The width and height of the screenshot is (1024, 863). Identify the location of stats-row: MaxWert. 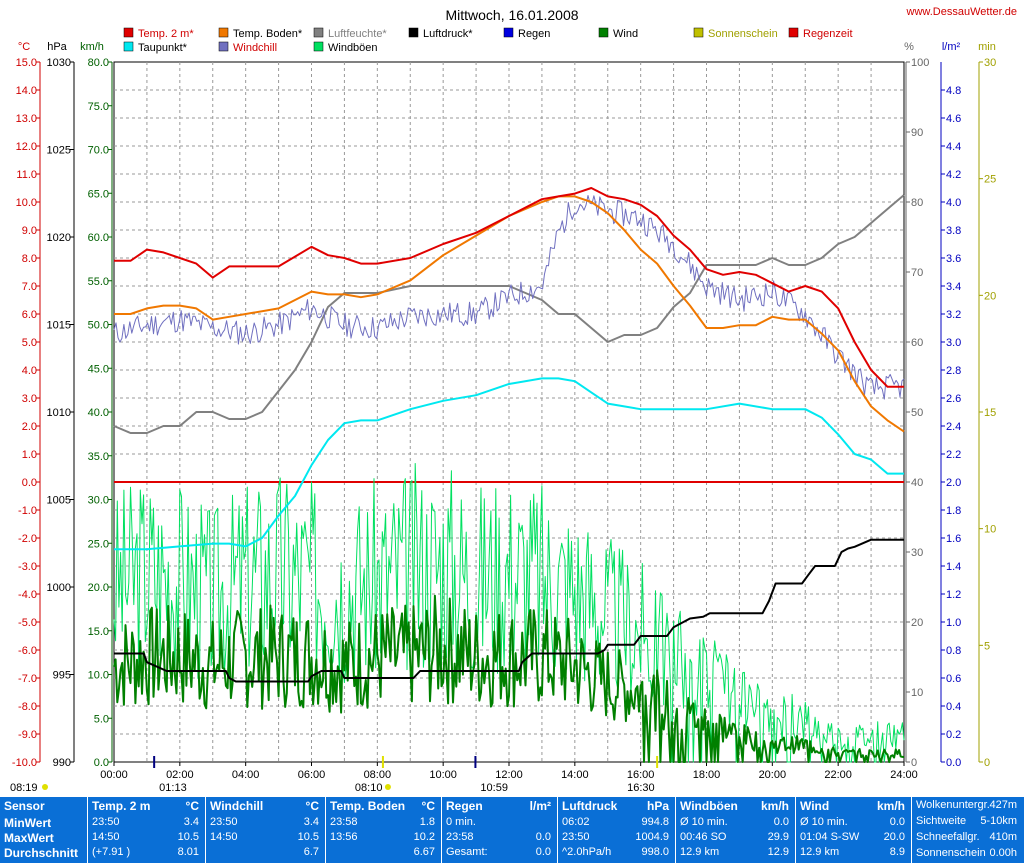
(42, 838).